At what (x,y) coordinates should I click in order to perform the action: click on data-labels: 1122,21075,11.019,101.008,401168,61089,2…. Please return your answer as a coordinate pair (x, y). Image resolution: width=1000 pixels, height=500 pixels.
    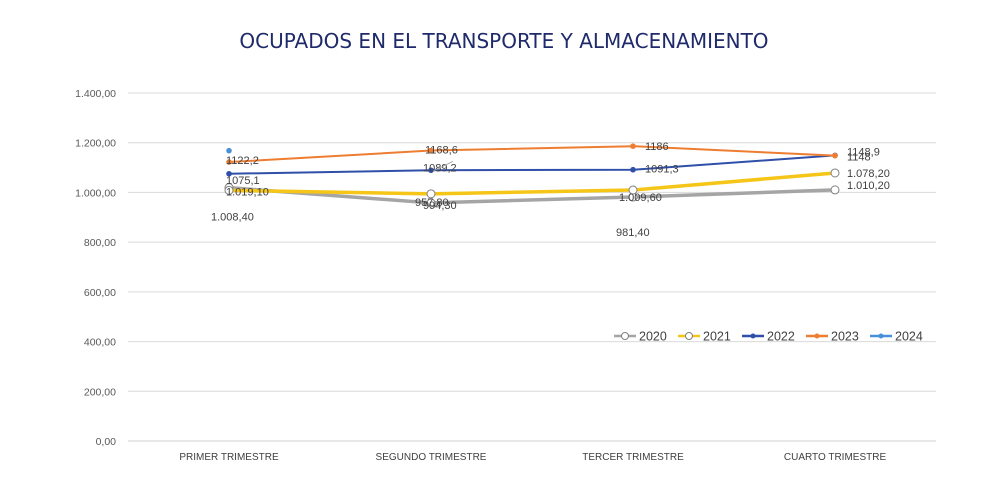
    Looking at the image, I should click on (550, 190).